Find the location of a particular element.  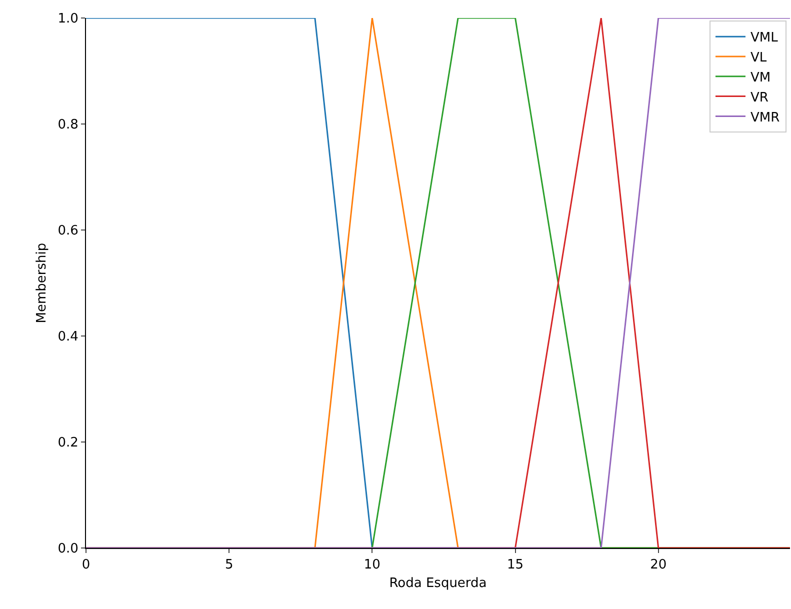

x-tick-label: 15 is located at coordinates (515, 565).